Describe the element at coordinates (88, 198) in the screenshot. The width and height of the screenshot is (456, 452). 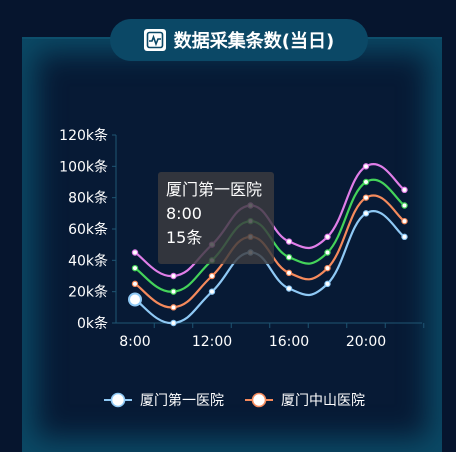
I see `y-tick-label: 80k条` at that location.